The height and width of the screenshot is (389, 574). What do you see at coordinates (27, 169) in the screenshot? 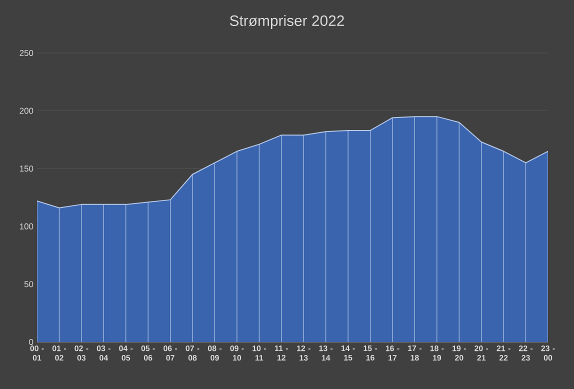
I see `y-tick-label: 150` at bounding box center [27, 169].